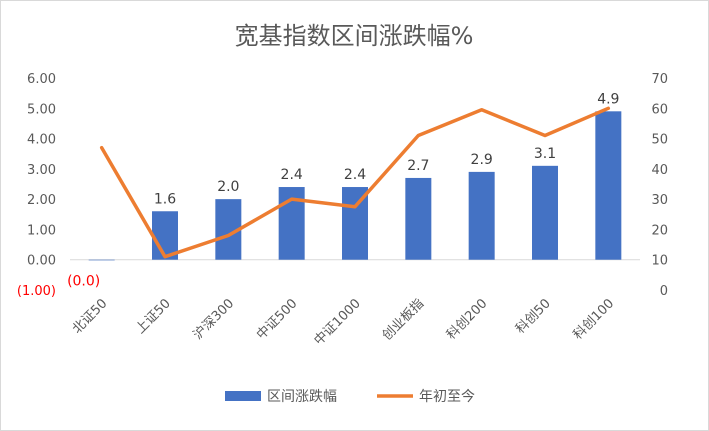  What do you see at coordinates (608, 99) in the screenshot?
I see `bar-data-label: 4.9` at bounding box center [608, 99].